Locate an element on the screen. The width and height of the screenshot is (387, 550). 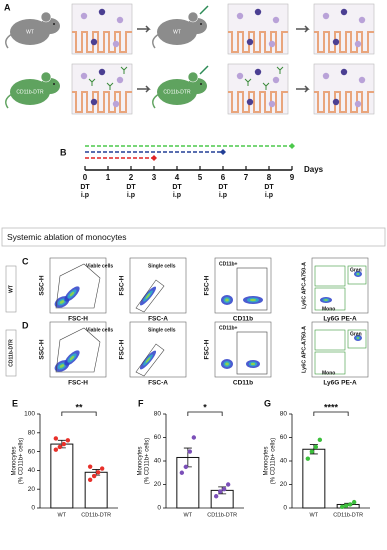
significance-bracket is located at coordinates (205, 413).